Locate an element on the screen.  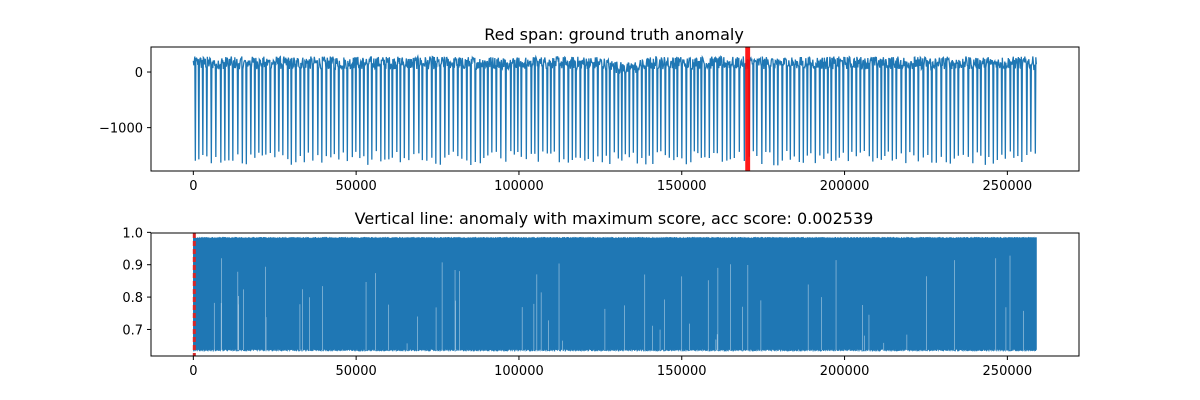
y-tick-label: 1.0 is located at coordinates (132, 233).